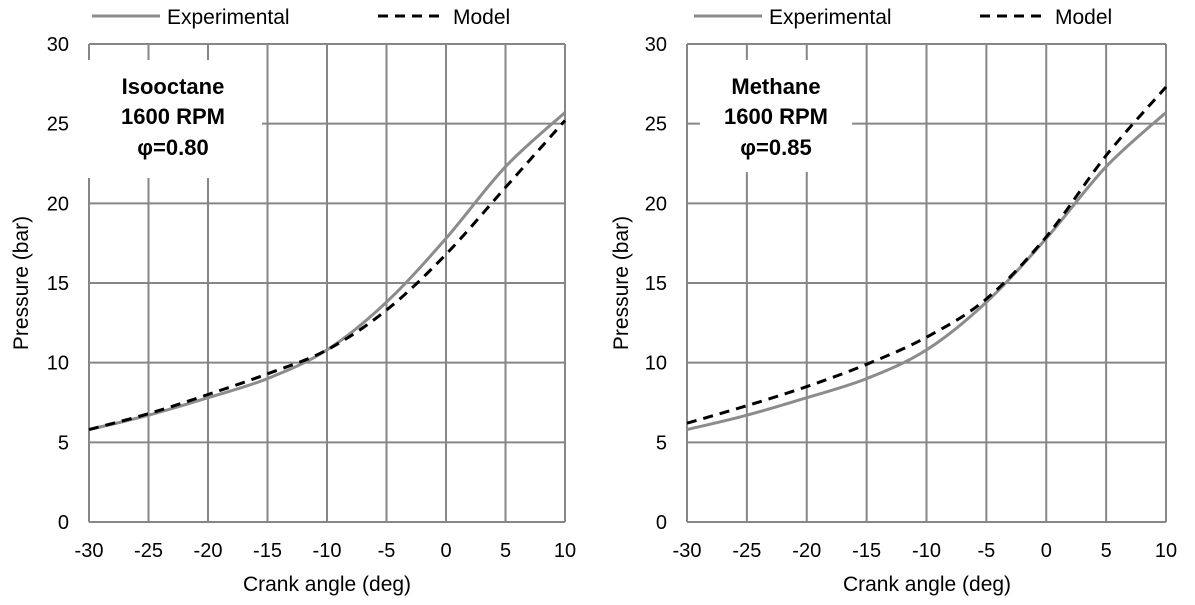  What do you see at coordinates (172, 147) in the screenshot?
I see `annotation-line-3: φ=0.80` at bounding box center [172, 147].